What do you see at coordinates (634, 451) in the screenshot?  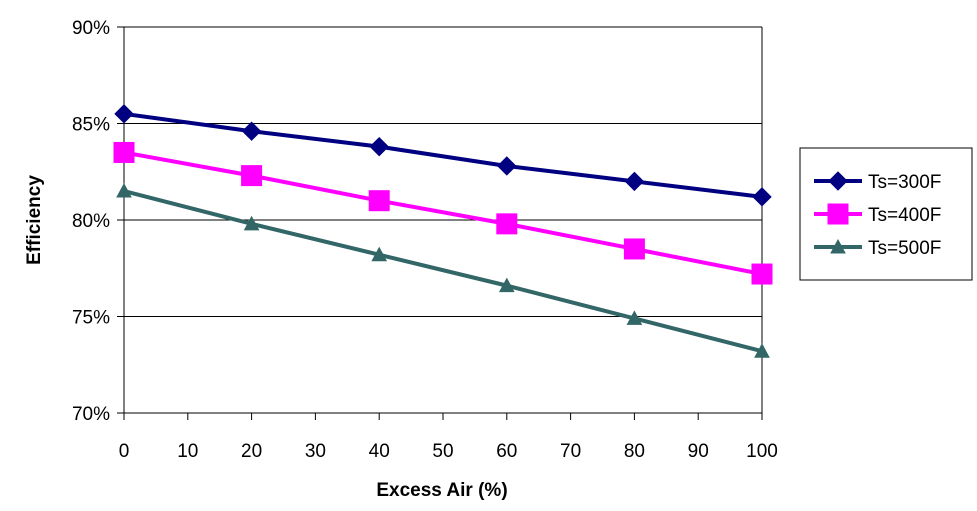 I see `x-tick-label: 80` at bounding box center [634, 451].